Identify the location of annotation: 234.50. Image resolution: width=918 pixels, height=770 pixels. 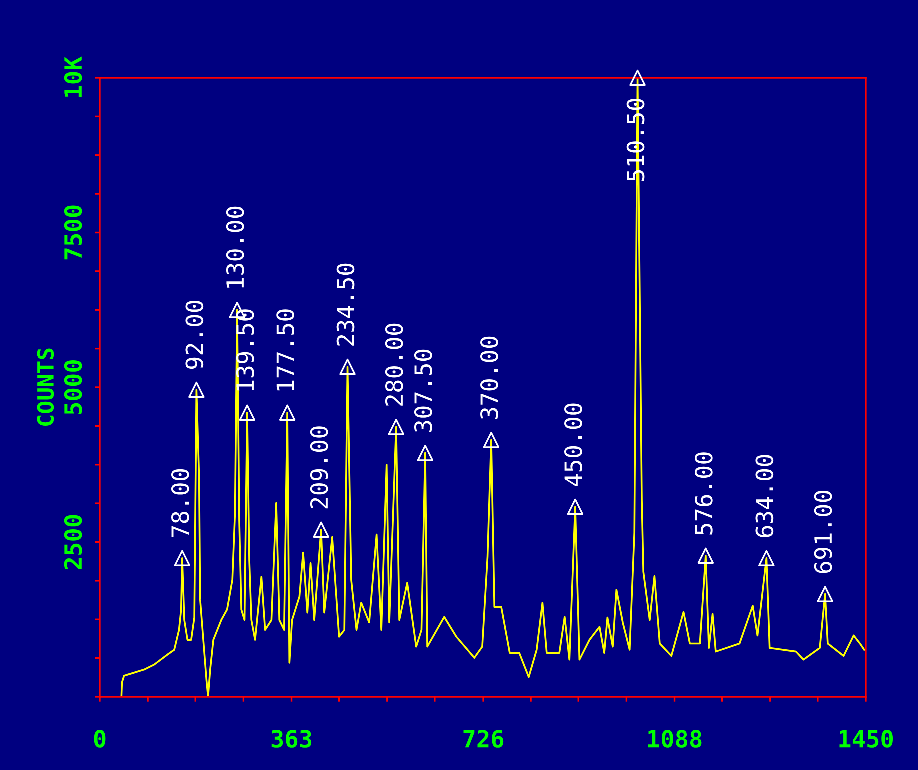
(345, 305).